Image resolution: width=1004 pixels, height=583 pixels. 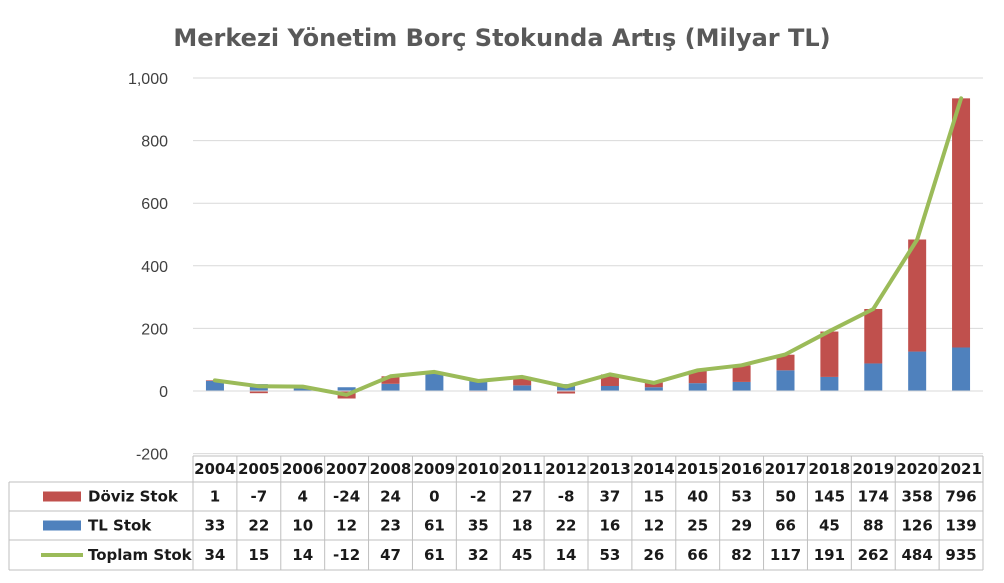 I want to click on data-label: 358, so click(x=917, y=497).